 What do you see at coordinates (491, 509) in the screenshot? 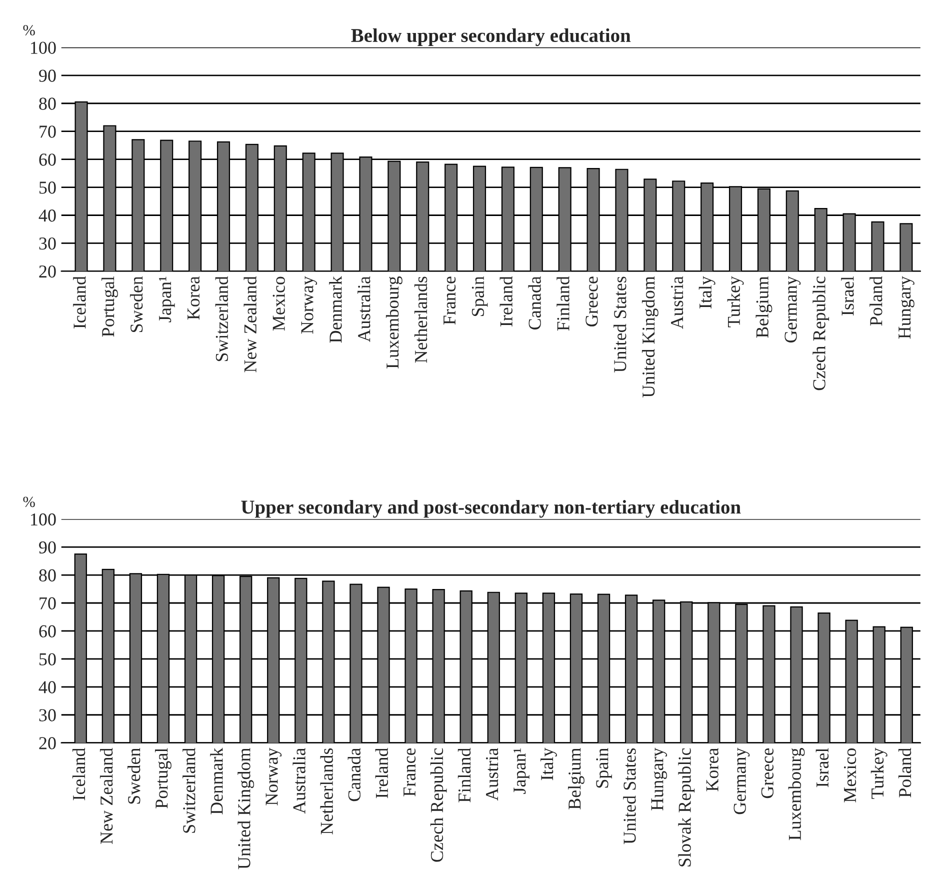
I see `chart-title: Upper secondary and post-secondary non-tertiary education` at bounding box center [491, 509].